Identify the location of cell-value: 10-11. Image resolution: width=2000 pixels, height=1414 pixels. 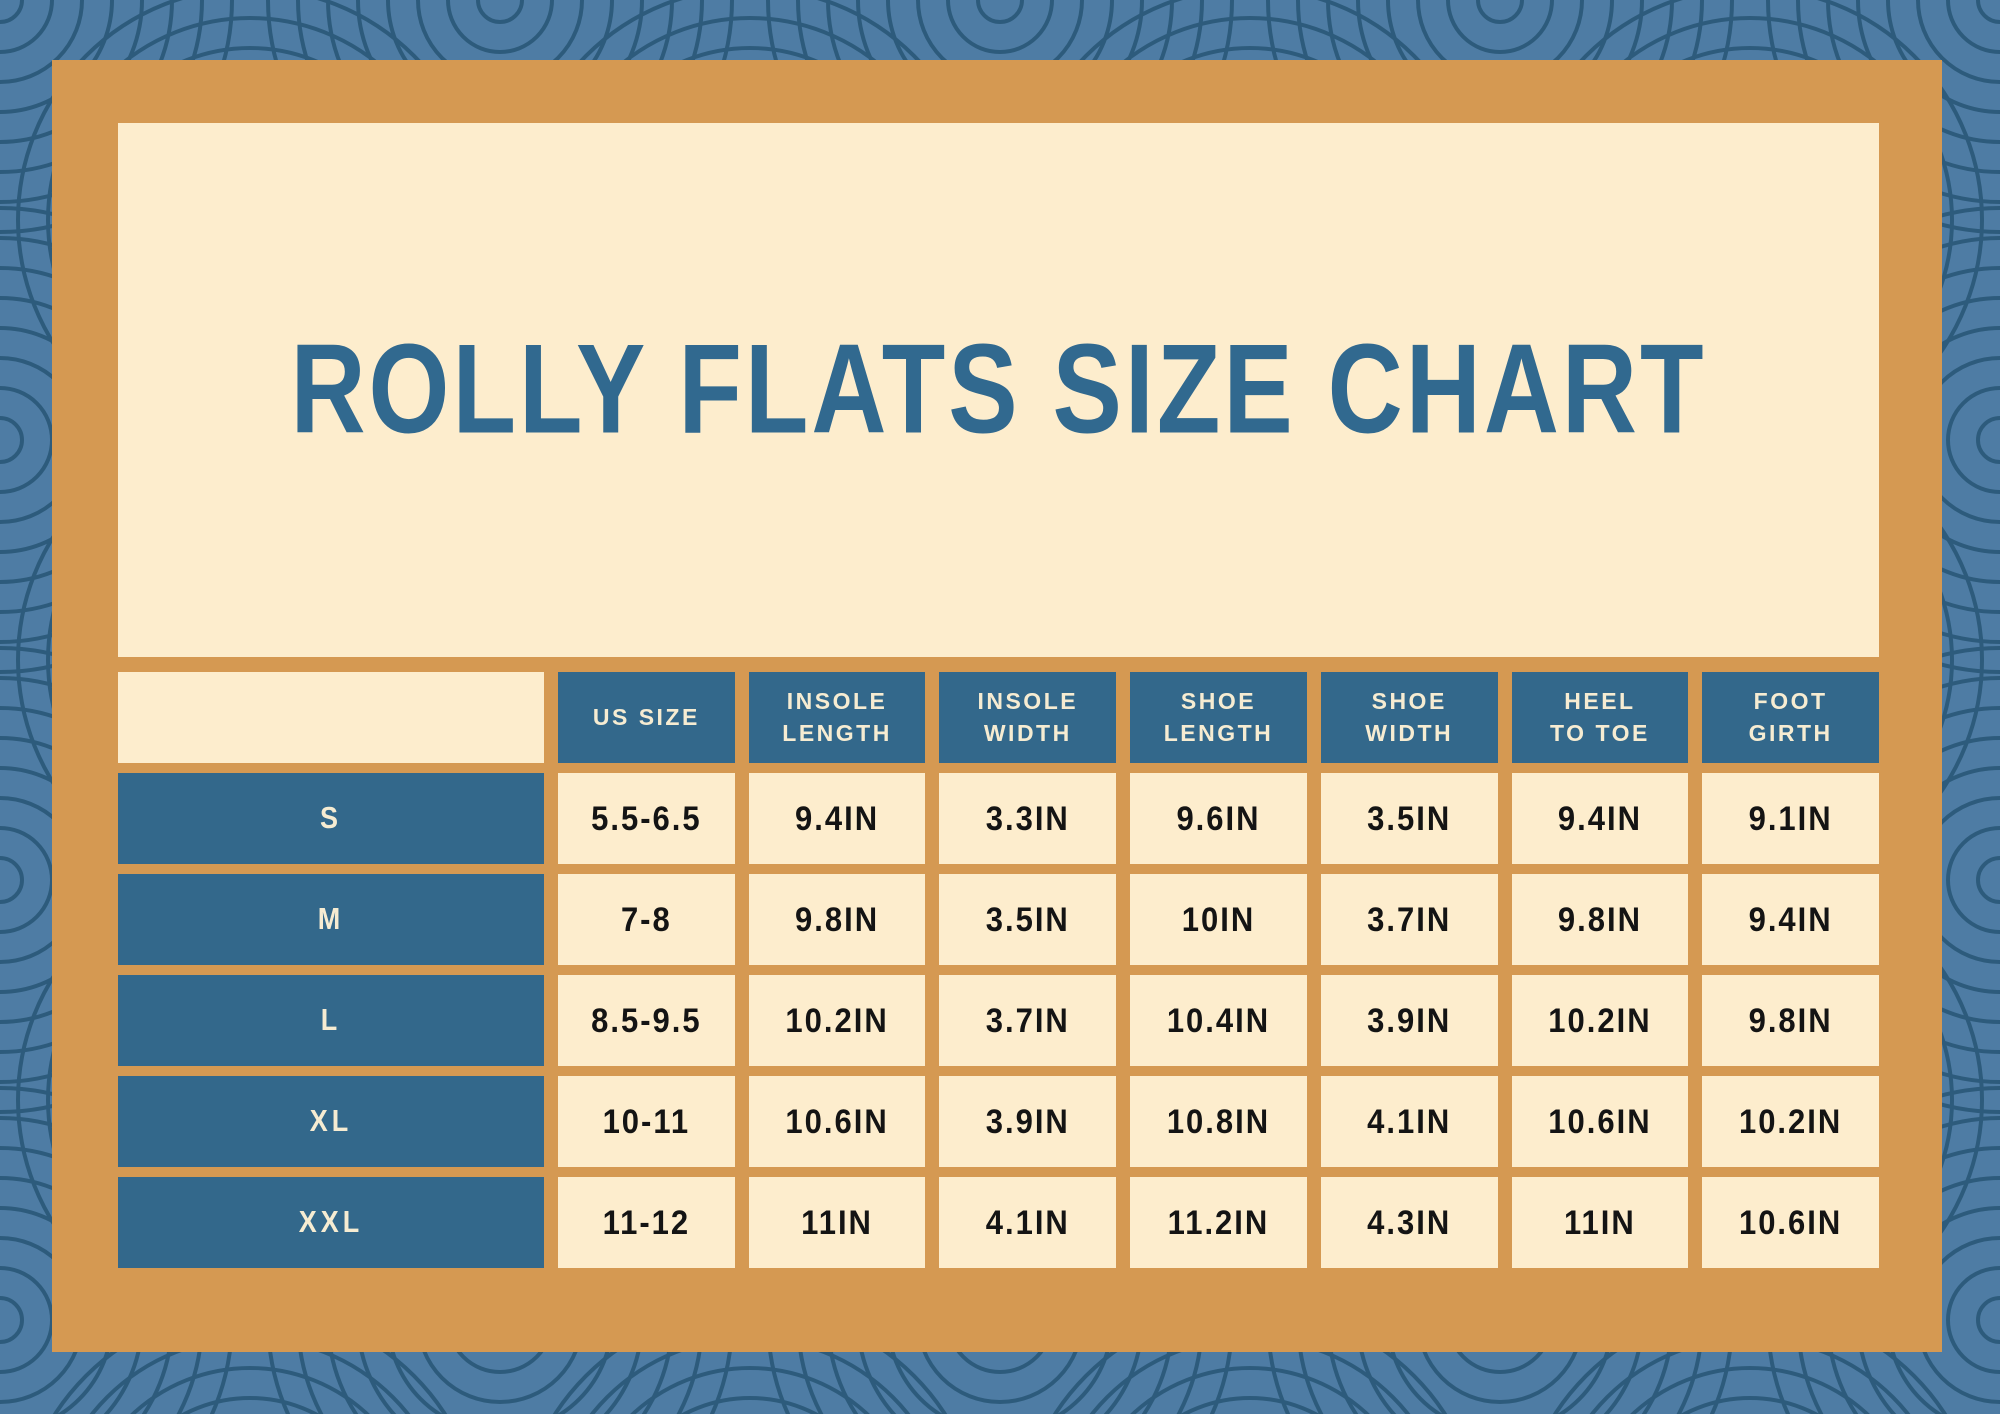
(646, 1121).